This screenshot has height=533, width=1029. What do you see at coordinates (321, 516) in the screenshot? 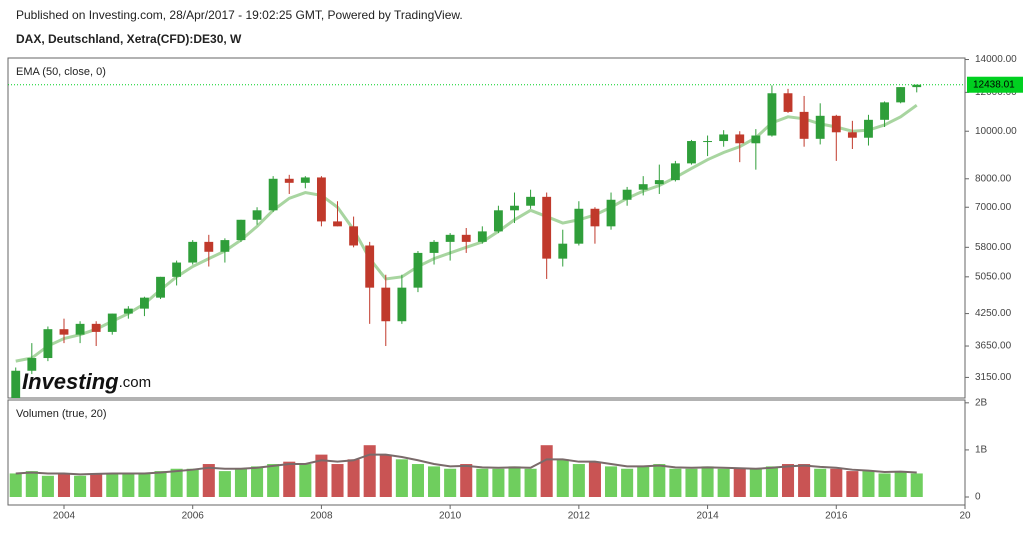
I see `x-tick-label: 2008` at bounding box center [321, 516].